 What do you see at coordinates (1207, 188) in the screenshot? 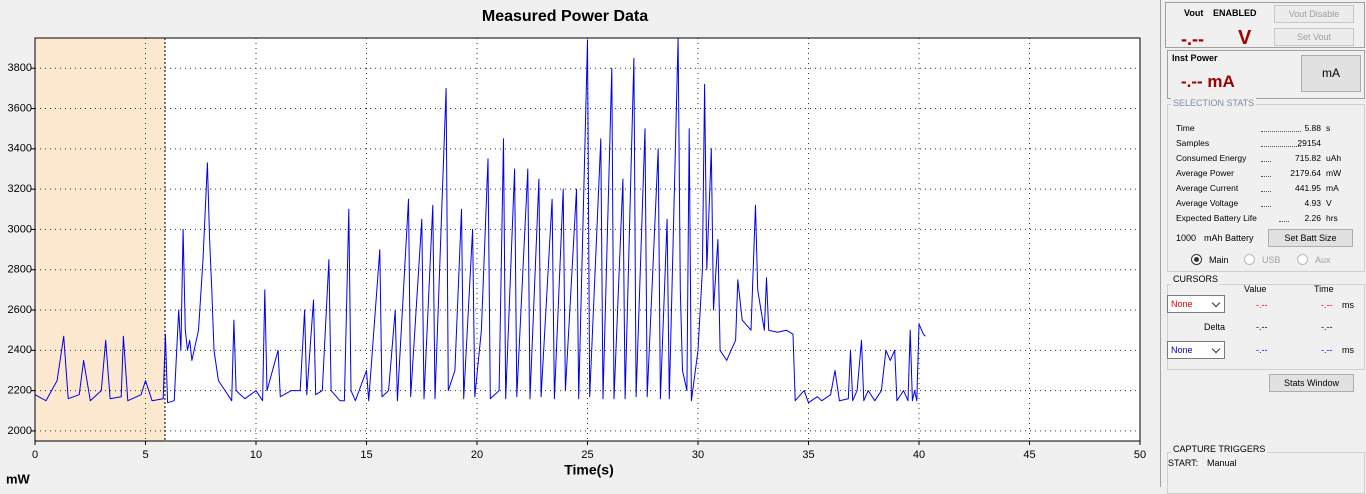
I see `stat-label: Average Current` at bounding box center [1207, 188].